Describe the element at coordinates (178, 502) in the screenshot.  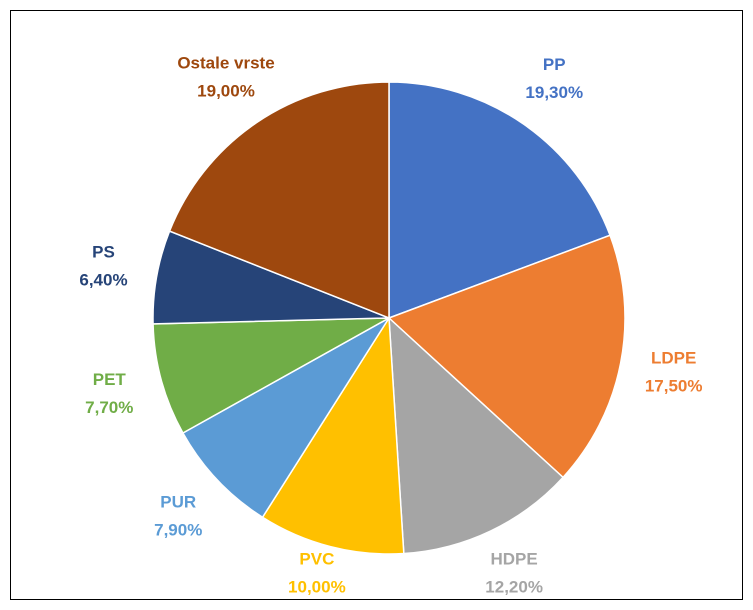
I see `slice-category-label: PUR` at that location.